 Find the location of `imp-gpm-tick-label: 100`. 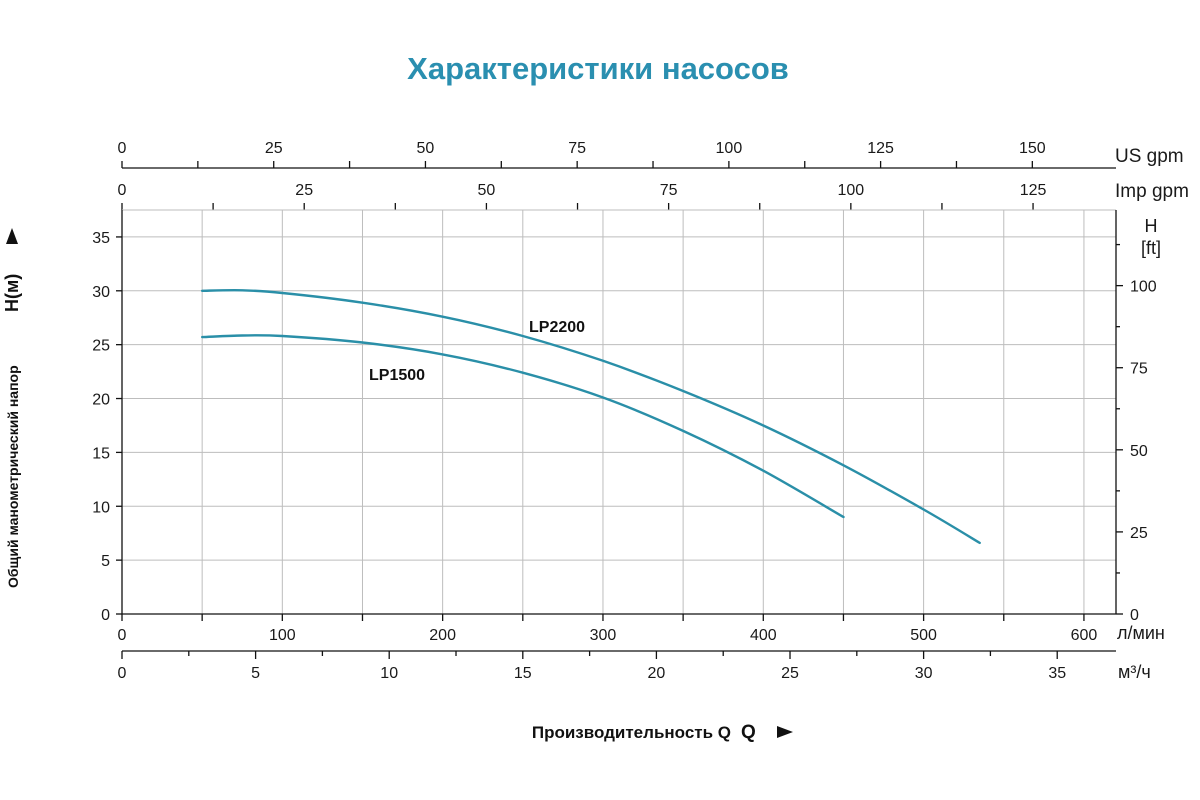

imp-gpm-tick-label: 100 is located at coordinates (850, 190).